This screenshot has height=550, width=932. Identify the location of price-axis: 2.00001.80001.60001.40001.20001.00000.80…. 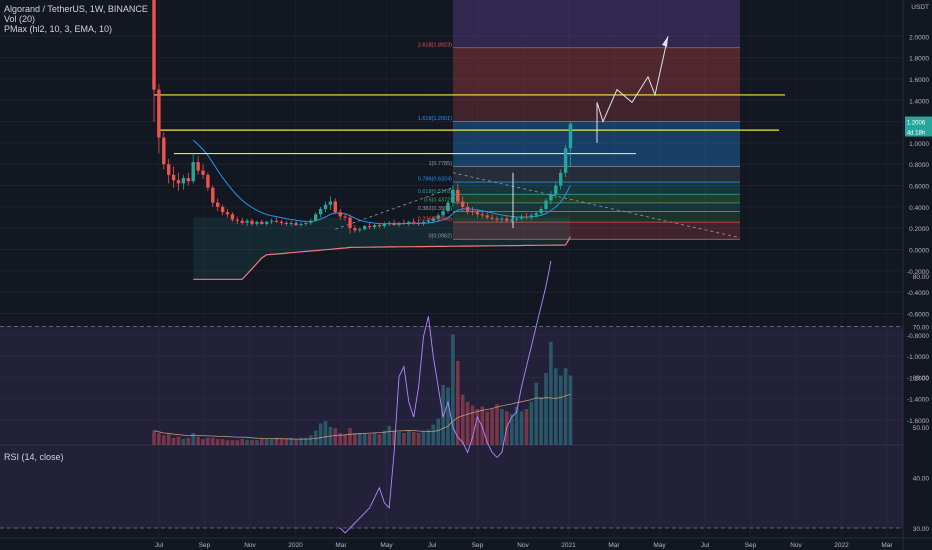
(918, 214).